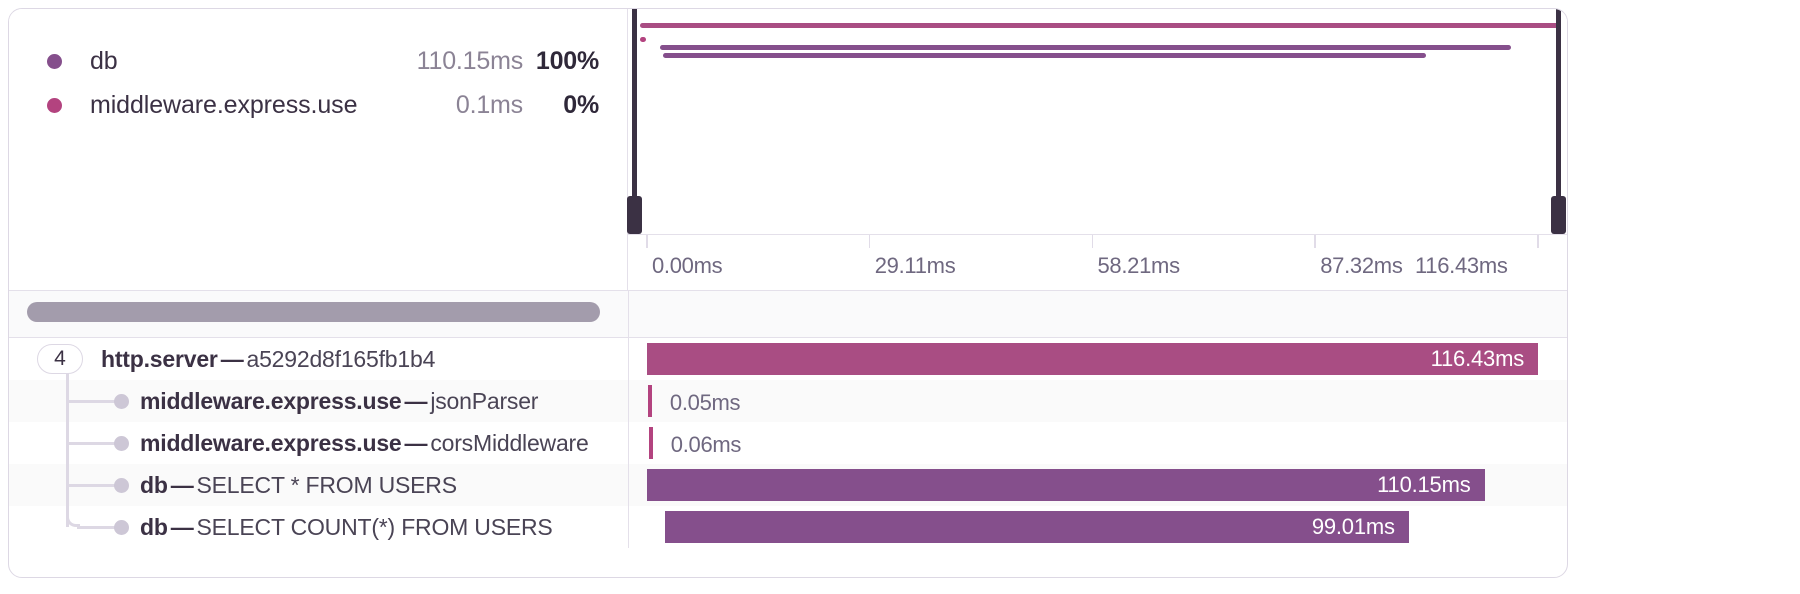  I want to click on legend-duration-middleware: 0.1ms, so click(489, 104).